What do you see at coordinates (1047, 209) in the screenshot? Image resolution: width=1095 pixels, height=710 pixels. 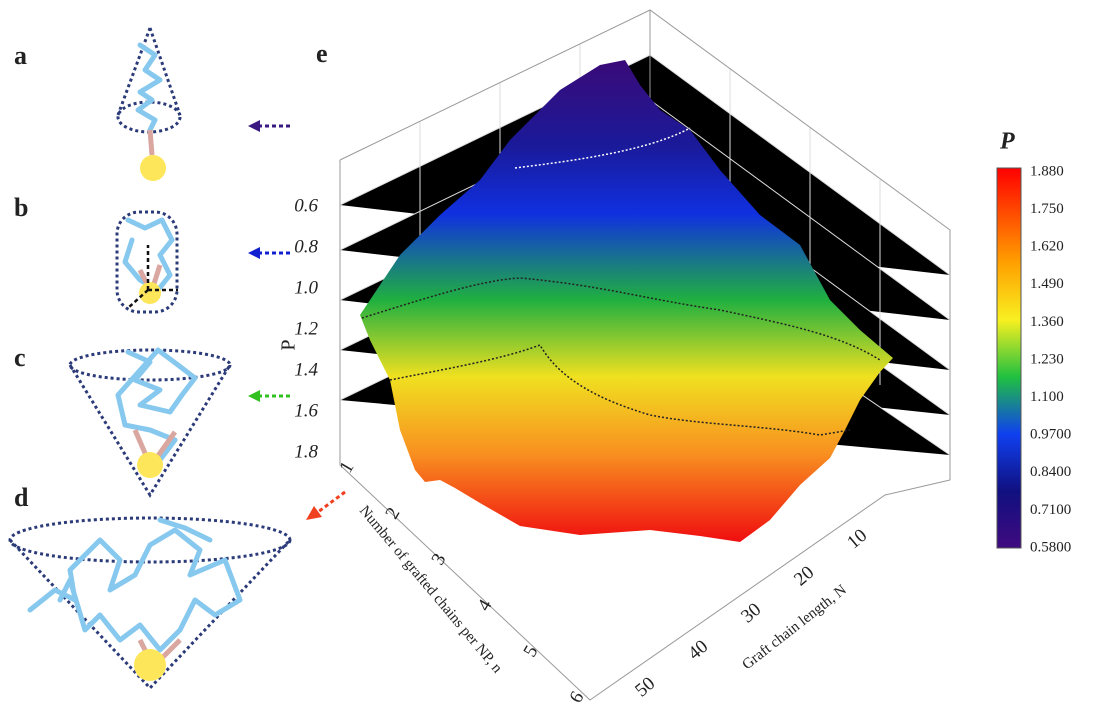 I see `colorbar-tick-label: 1.750` at bounding box center [1047, 209].